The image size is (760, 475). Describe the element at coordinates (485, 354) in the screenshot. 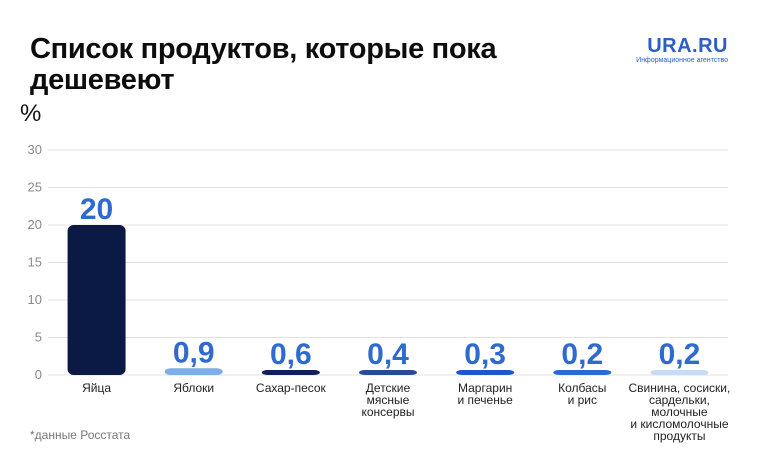

I see `data-label: 0,3` at that location.